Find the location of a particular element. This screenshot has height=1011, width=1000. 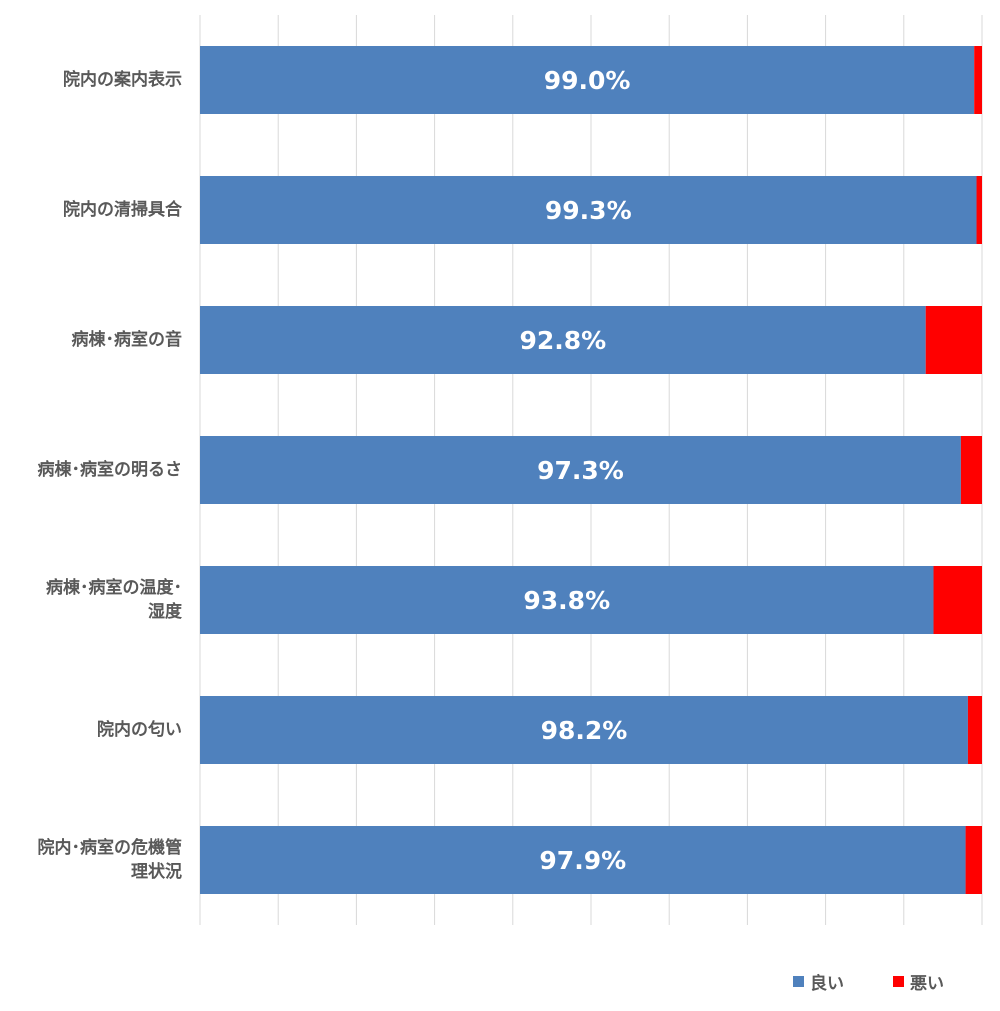

legend-item-good: 良い is located at coordinates (818, 981).